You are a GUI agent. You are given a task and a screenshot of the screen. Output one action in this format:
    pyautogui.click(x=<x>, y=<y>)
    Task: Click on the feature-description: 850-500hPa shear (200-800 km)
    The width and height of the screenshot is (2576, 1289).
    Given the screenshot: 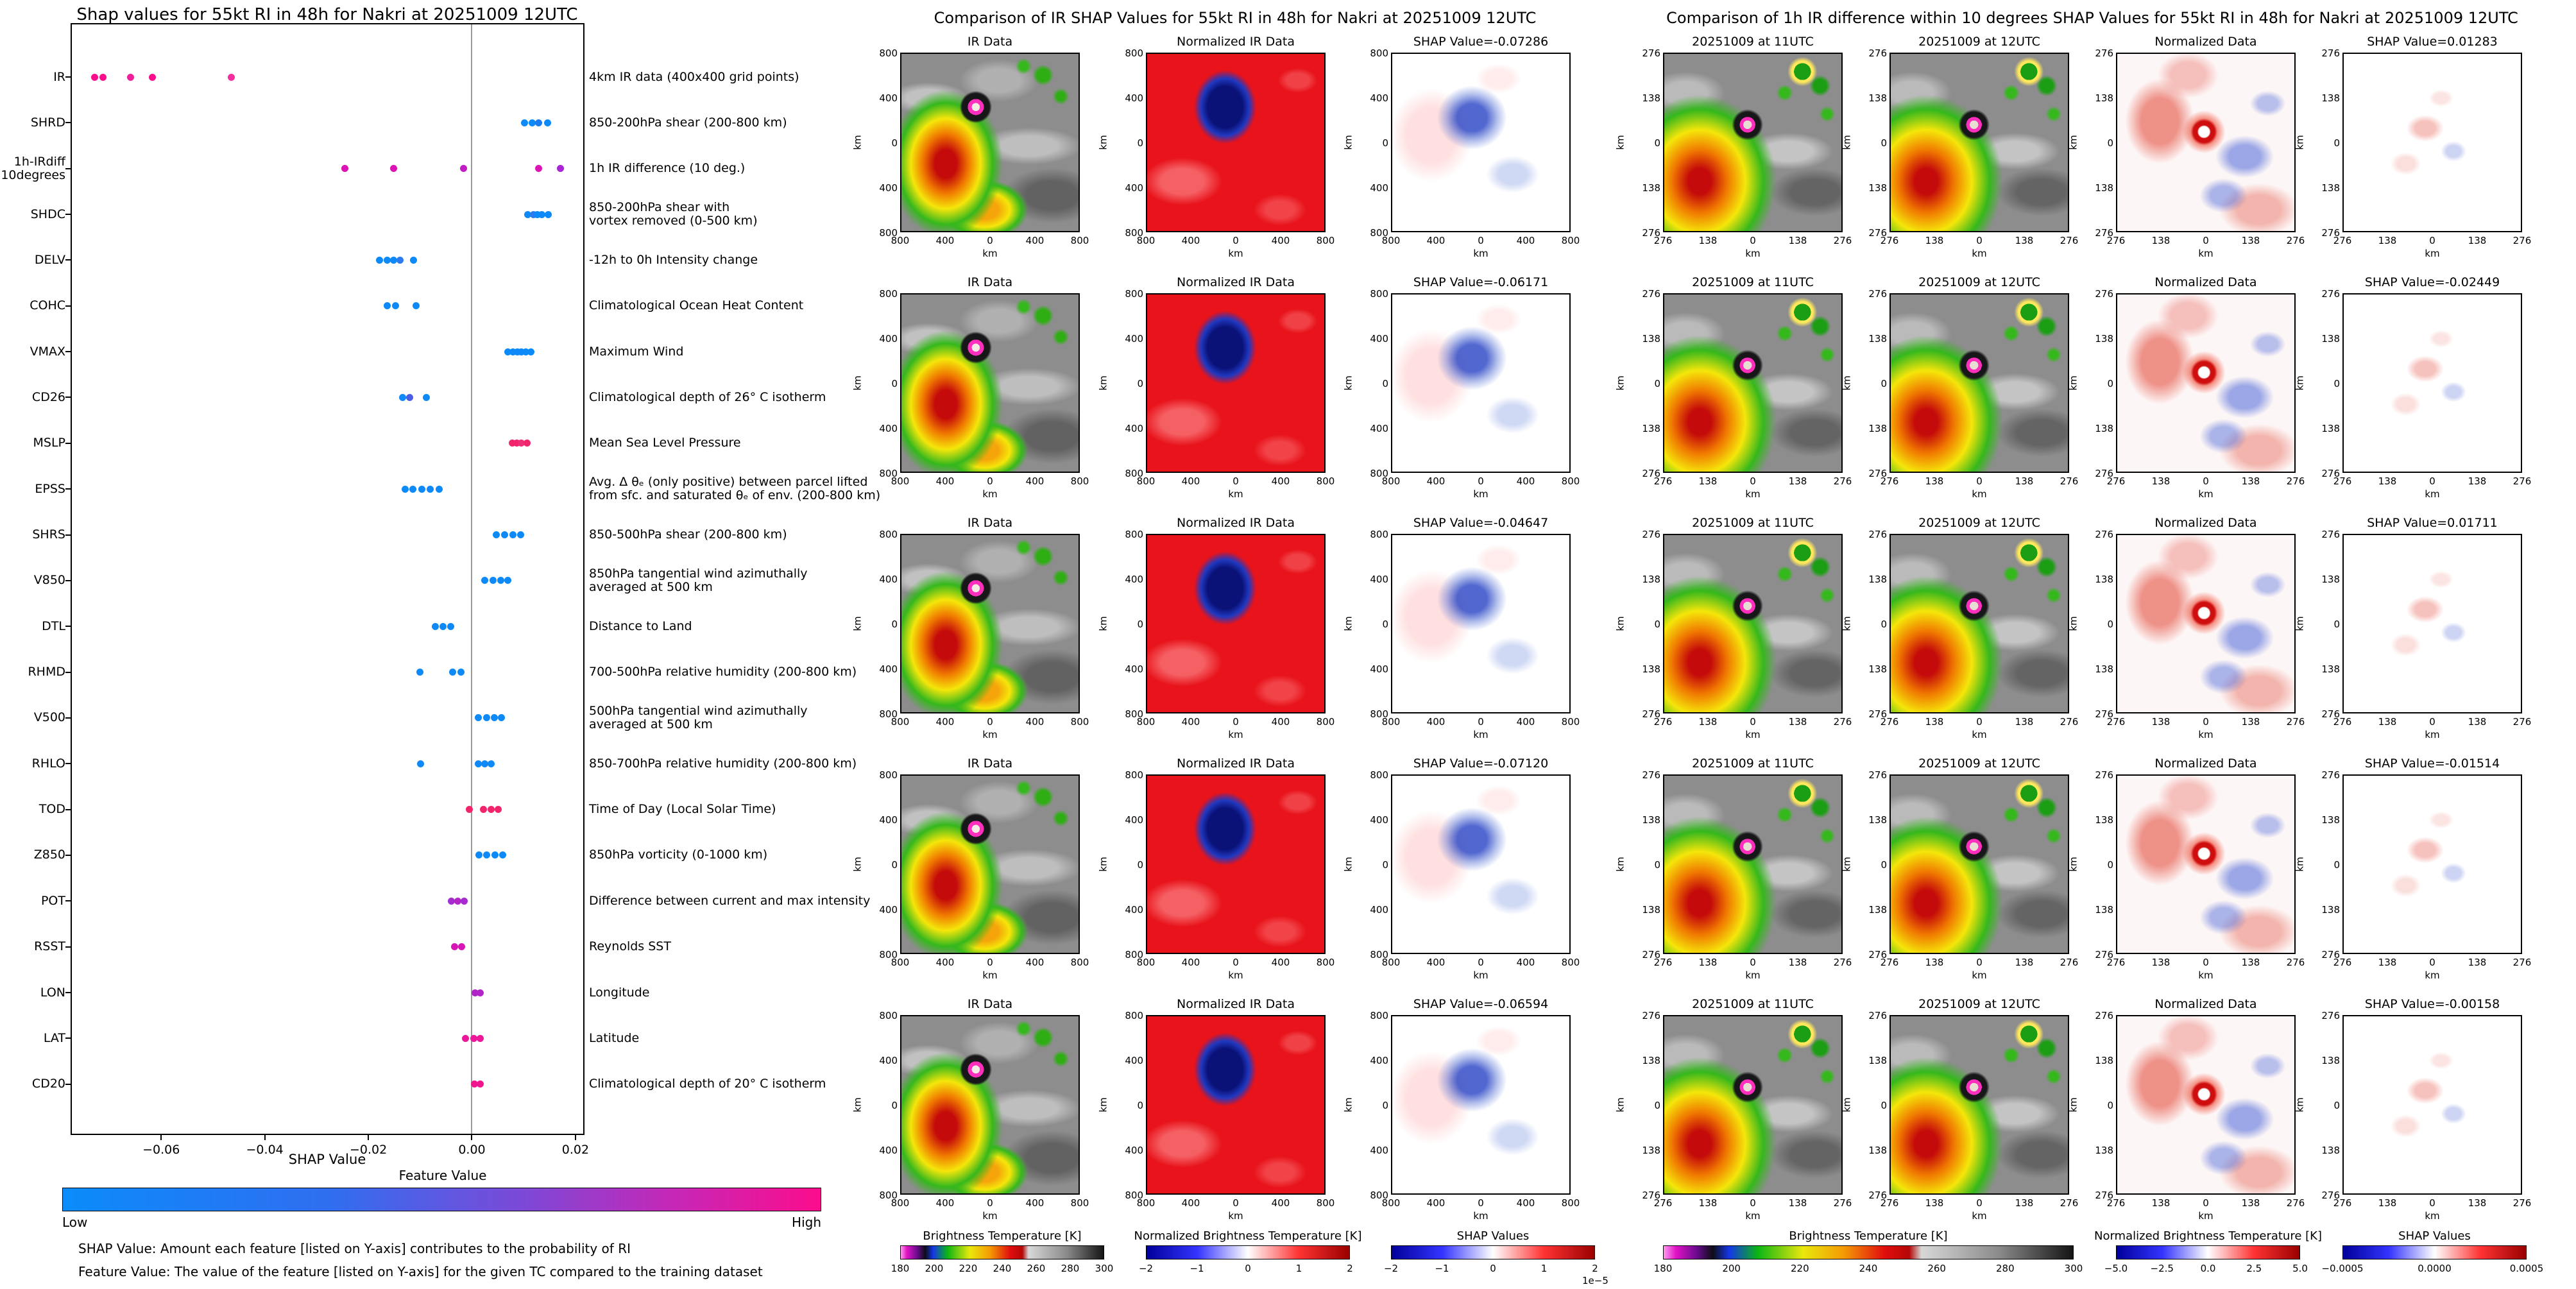 What is the action you would take?
    pyautogui.click(x=688, y=534)
    